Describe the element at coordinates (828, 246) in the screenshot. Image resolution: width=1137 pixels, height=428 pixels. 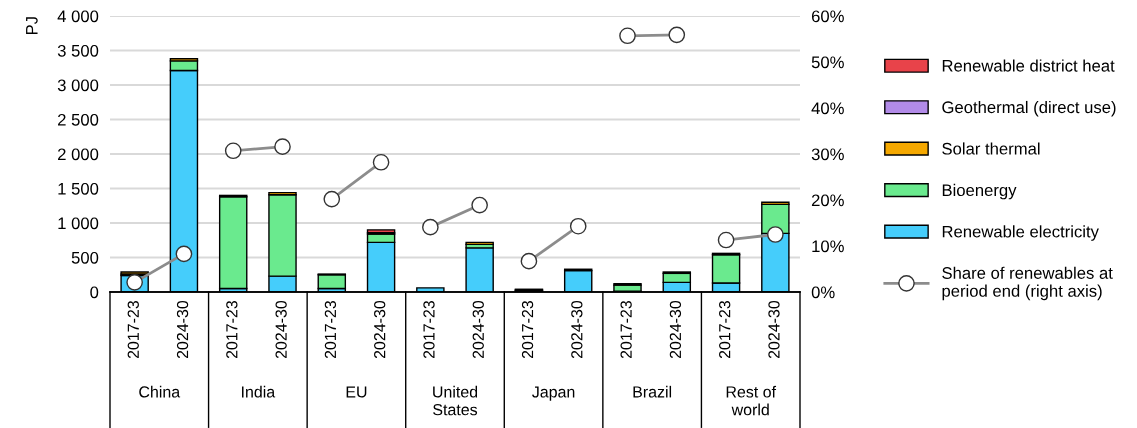
I see `y2-tick-label: 10%` at that location.